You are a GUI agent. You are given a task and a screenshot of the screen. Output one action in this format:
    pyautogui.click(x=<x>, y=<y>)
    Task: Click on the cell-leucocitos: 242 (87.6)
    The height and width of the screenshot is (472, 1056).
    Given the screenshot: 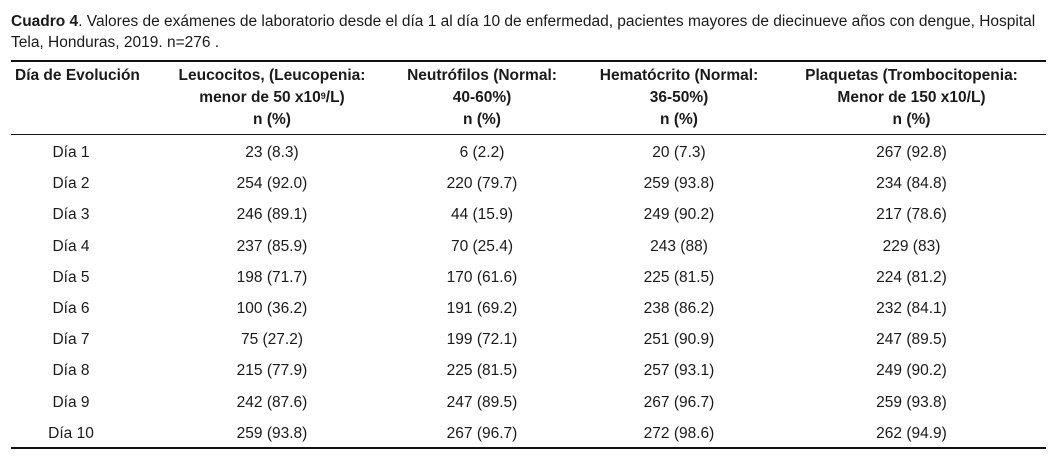 What is the action you would take?
    pyautogui.click(x=272, y=402)
    